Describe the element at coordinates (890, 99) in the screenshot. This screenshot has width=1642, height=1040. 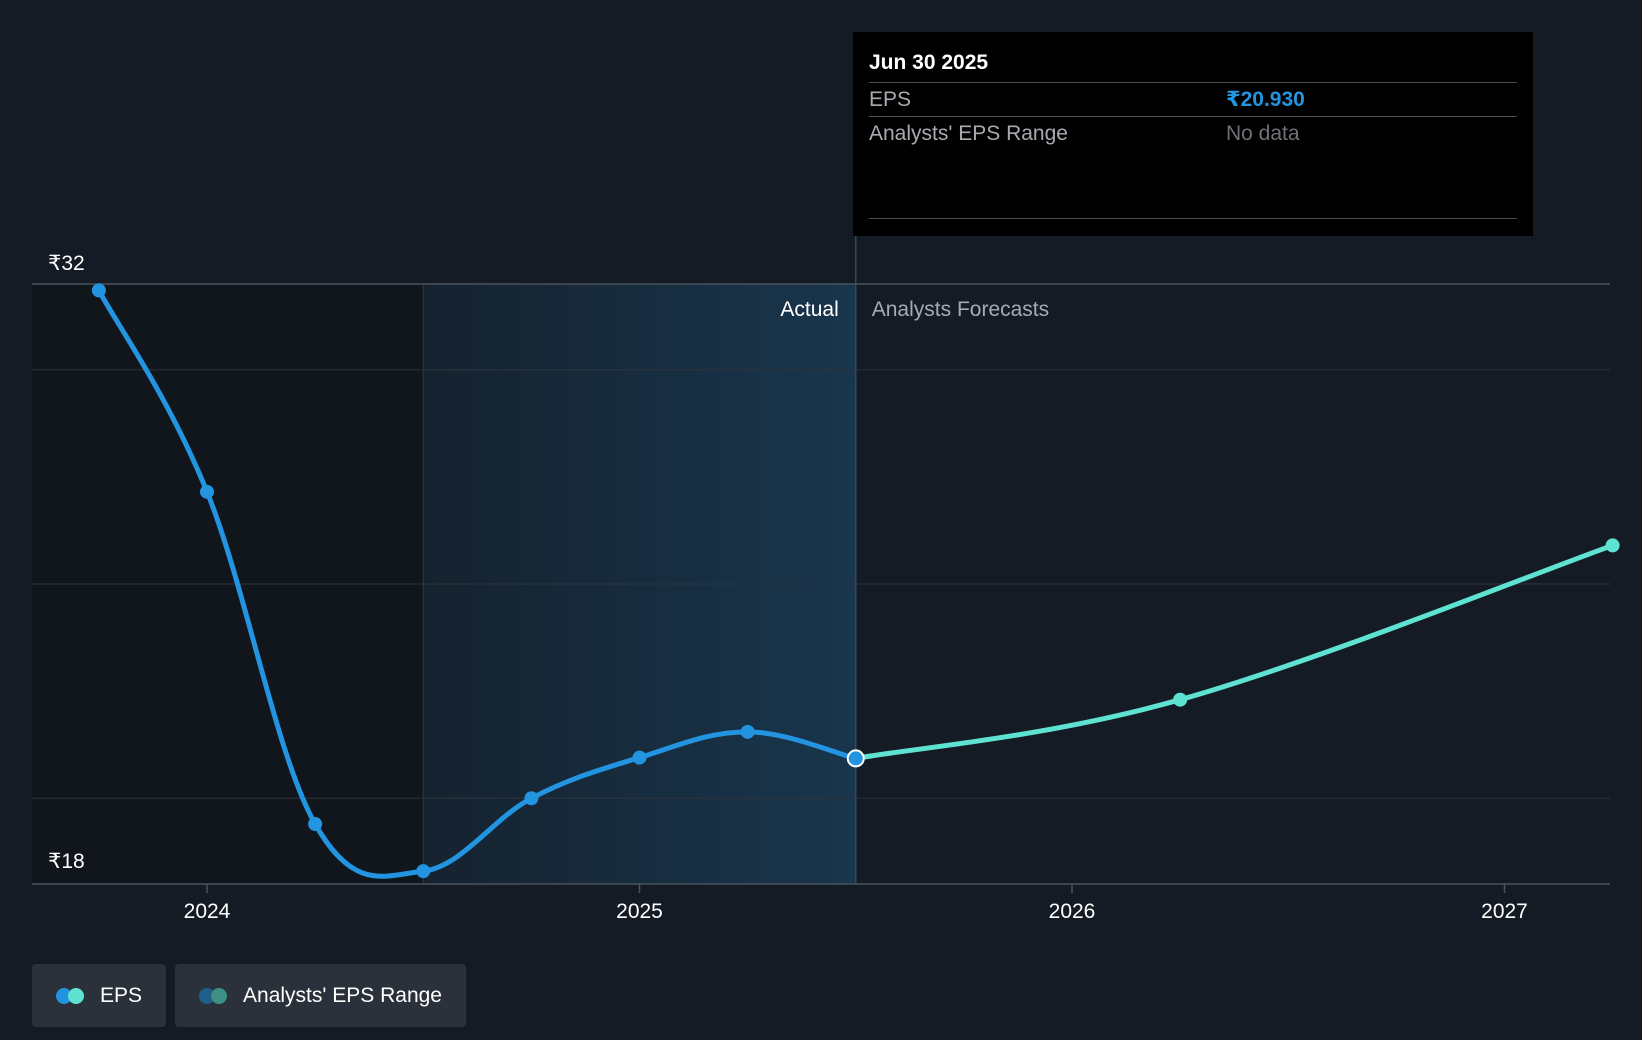
I see `tooltip-eps-label: EPS` at that location.